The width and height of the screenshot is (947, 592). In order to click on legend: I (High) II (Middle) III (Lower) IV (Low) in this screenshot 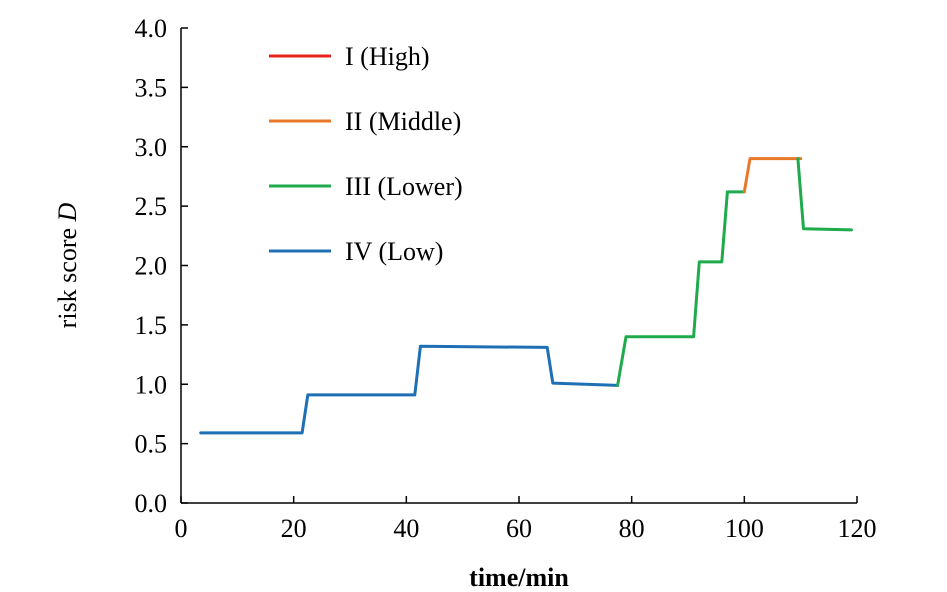, I will do `click(366, 154)`.